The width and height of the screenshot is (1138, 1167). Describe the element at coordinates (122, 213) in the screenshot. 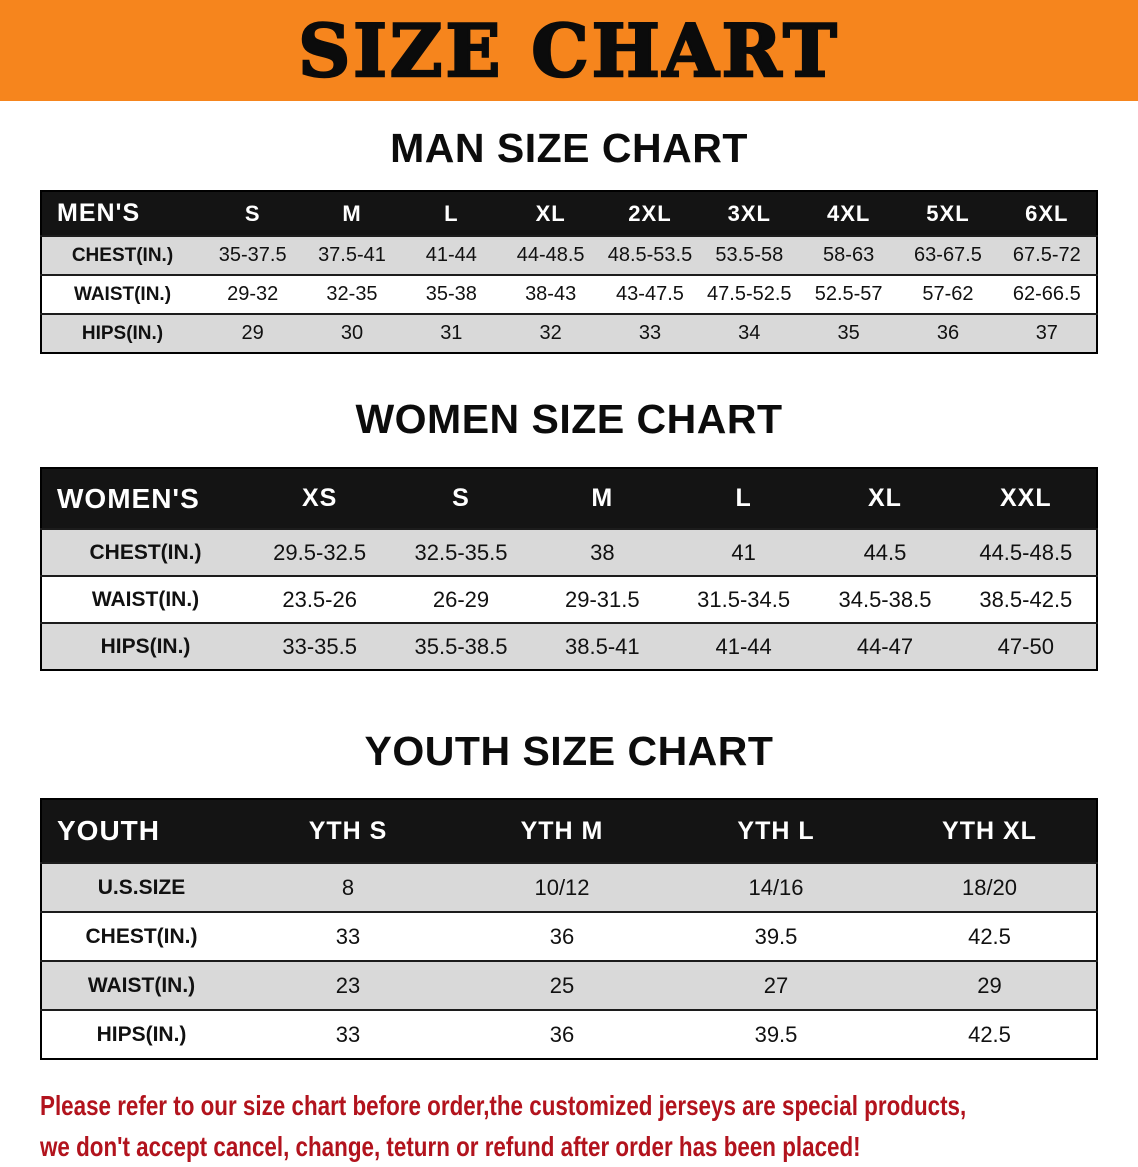

I see `table-title-cell: MEN'S` at that location.